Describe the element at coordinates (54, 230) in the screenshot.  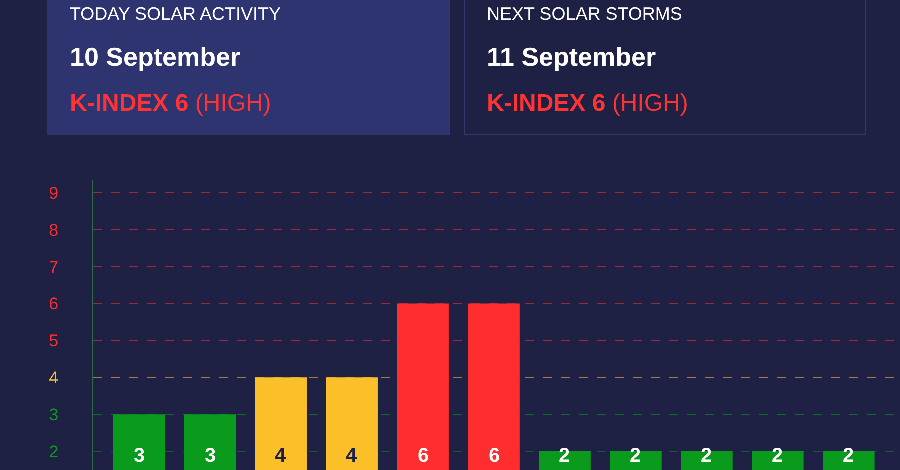
I see `y-tick-label: 8` at that location.